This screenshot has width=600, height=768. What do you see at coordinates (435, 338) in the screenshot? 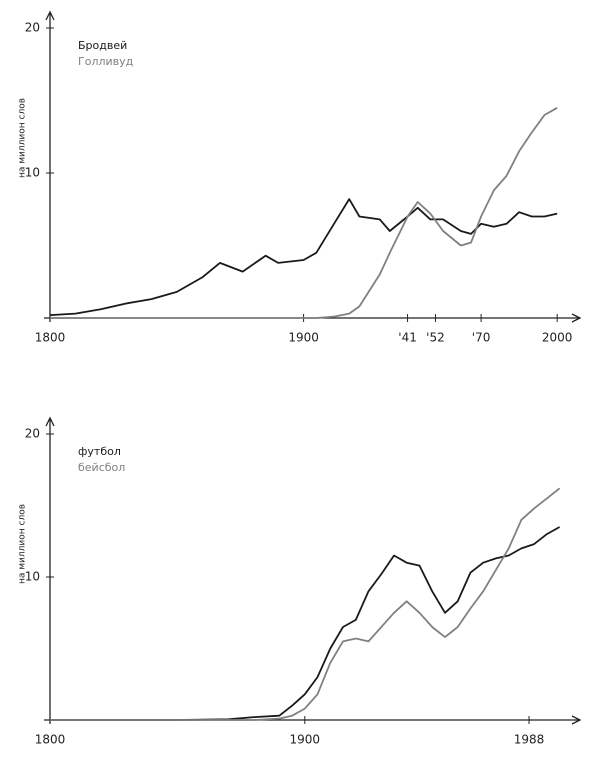
I see `x-tick-label: '52` at bounding box center [435, 338].